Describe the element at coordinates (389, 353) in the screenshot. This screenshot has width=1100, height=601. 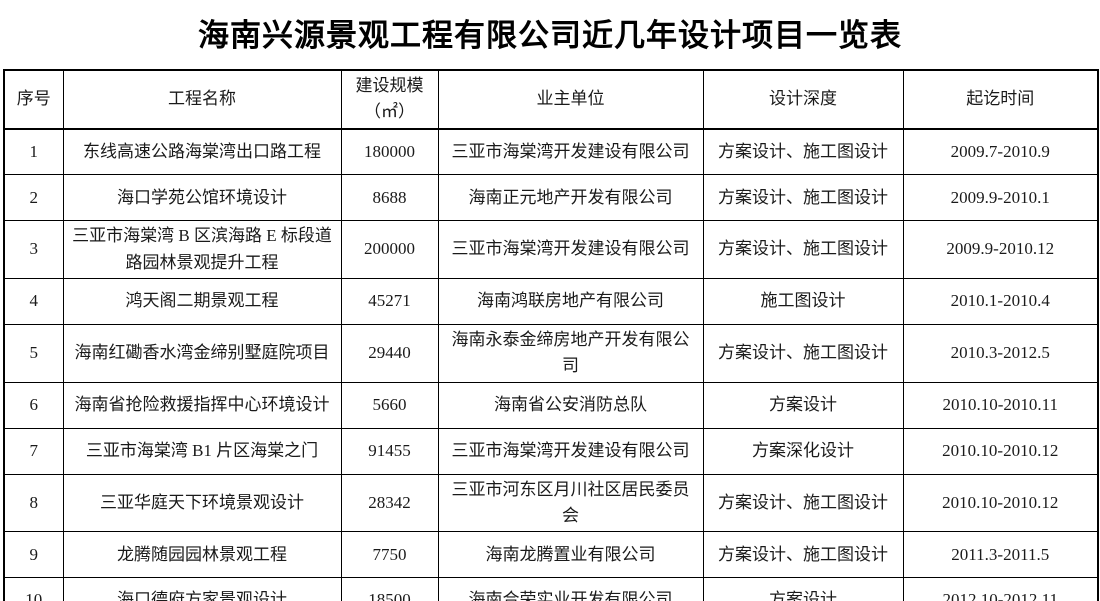
I see `cell-scale: 29440` at that location.